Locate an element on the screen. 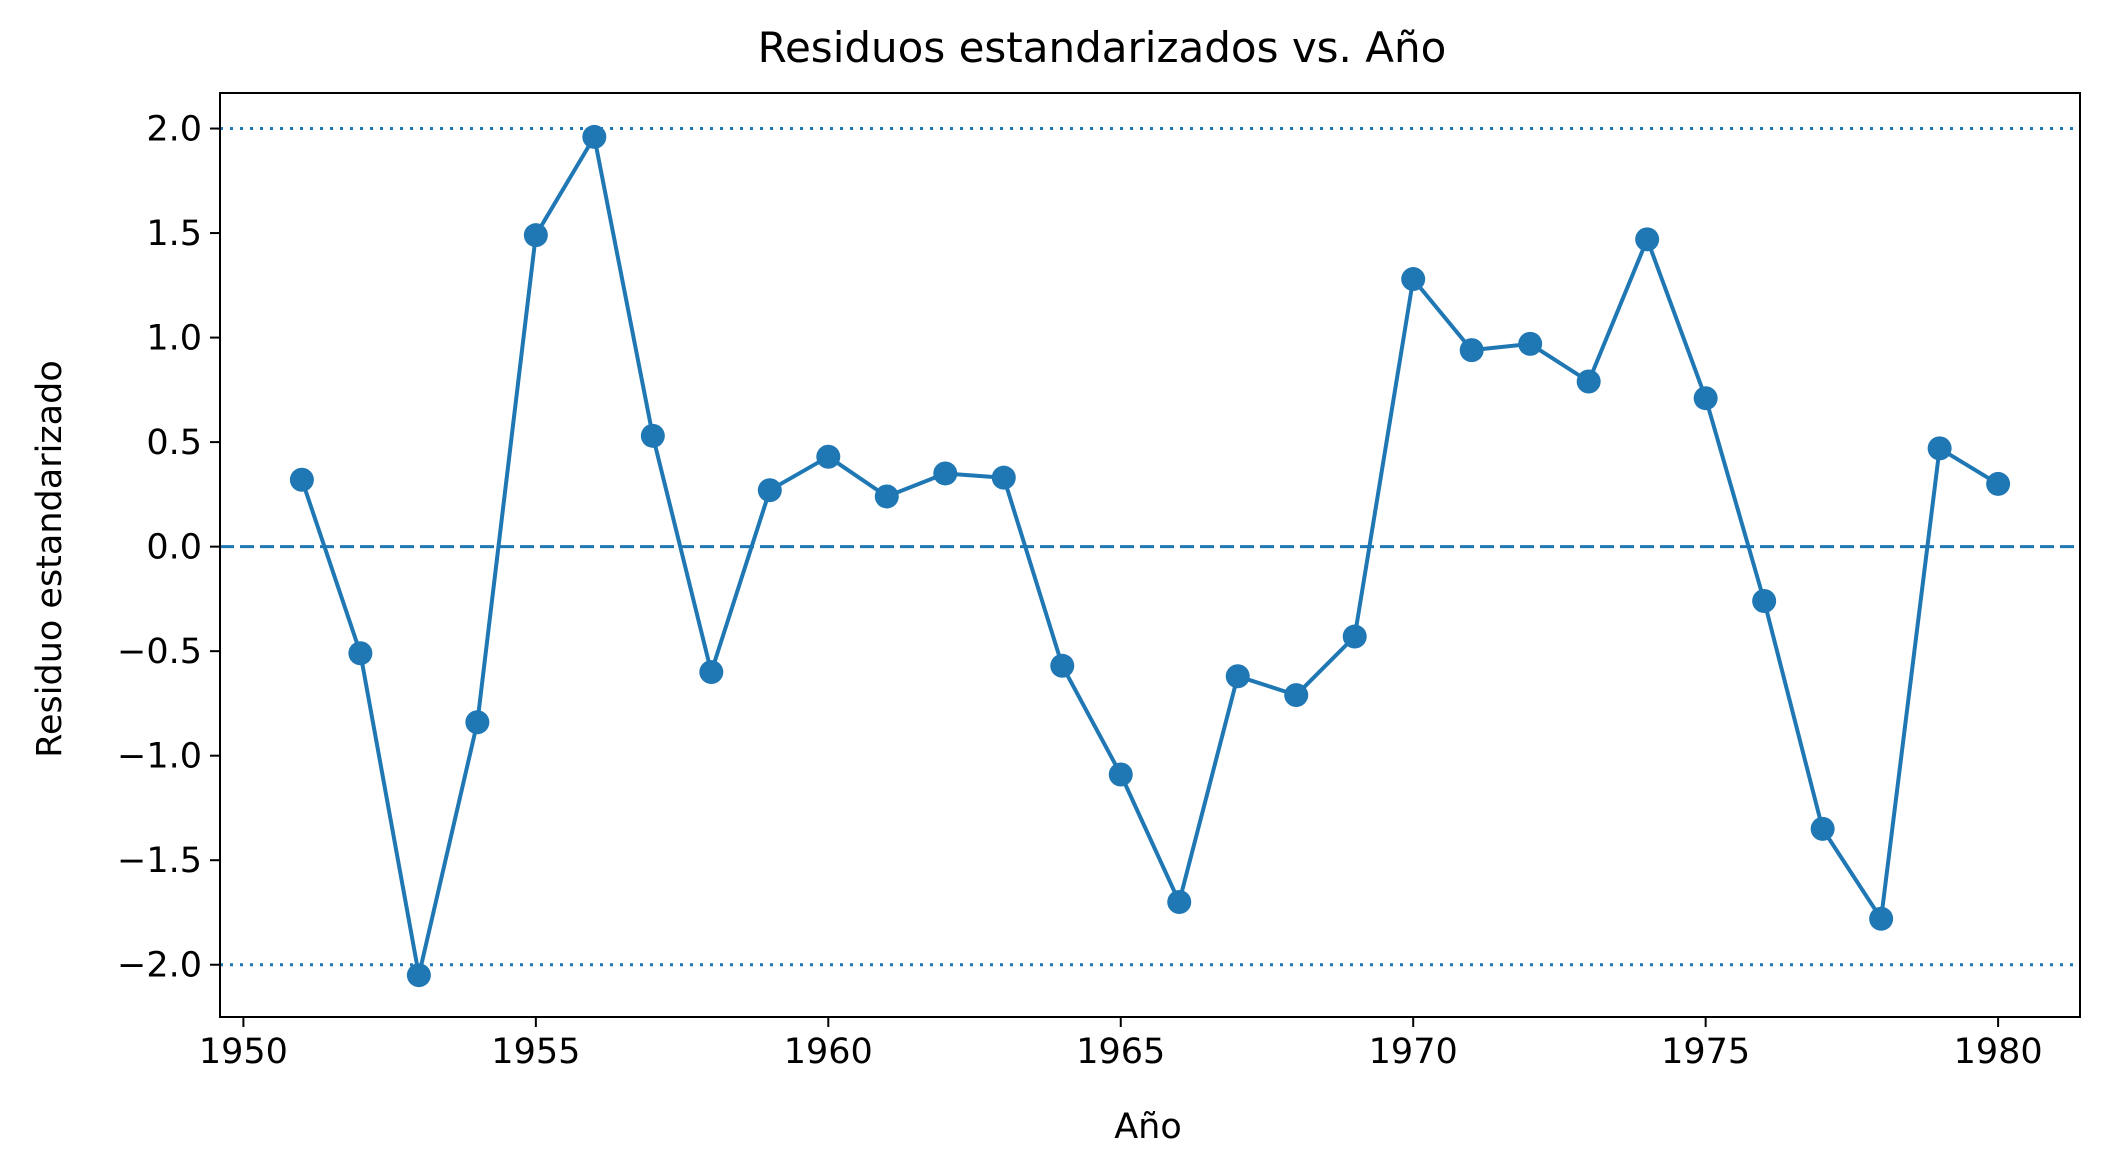 Image resolution: width=2108 pixels, height=1176 pixels. x-tick-label: 1975 is located at coordinates (1705, 1052).